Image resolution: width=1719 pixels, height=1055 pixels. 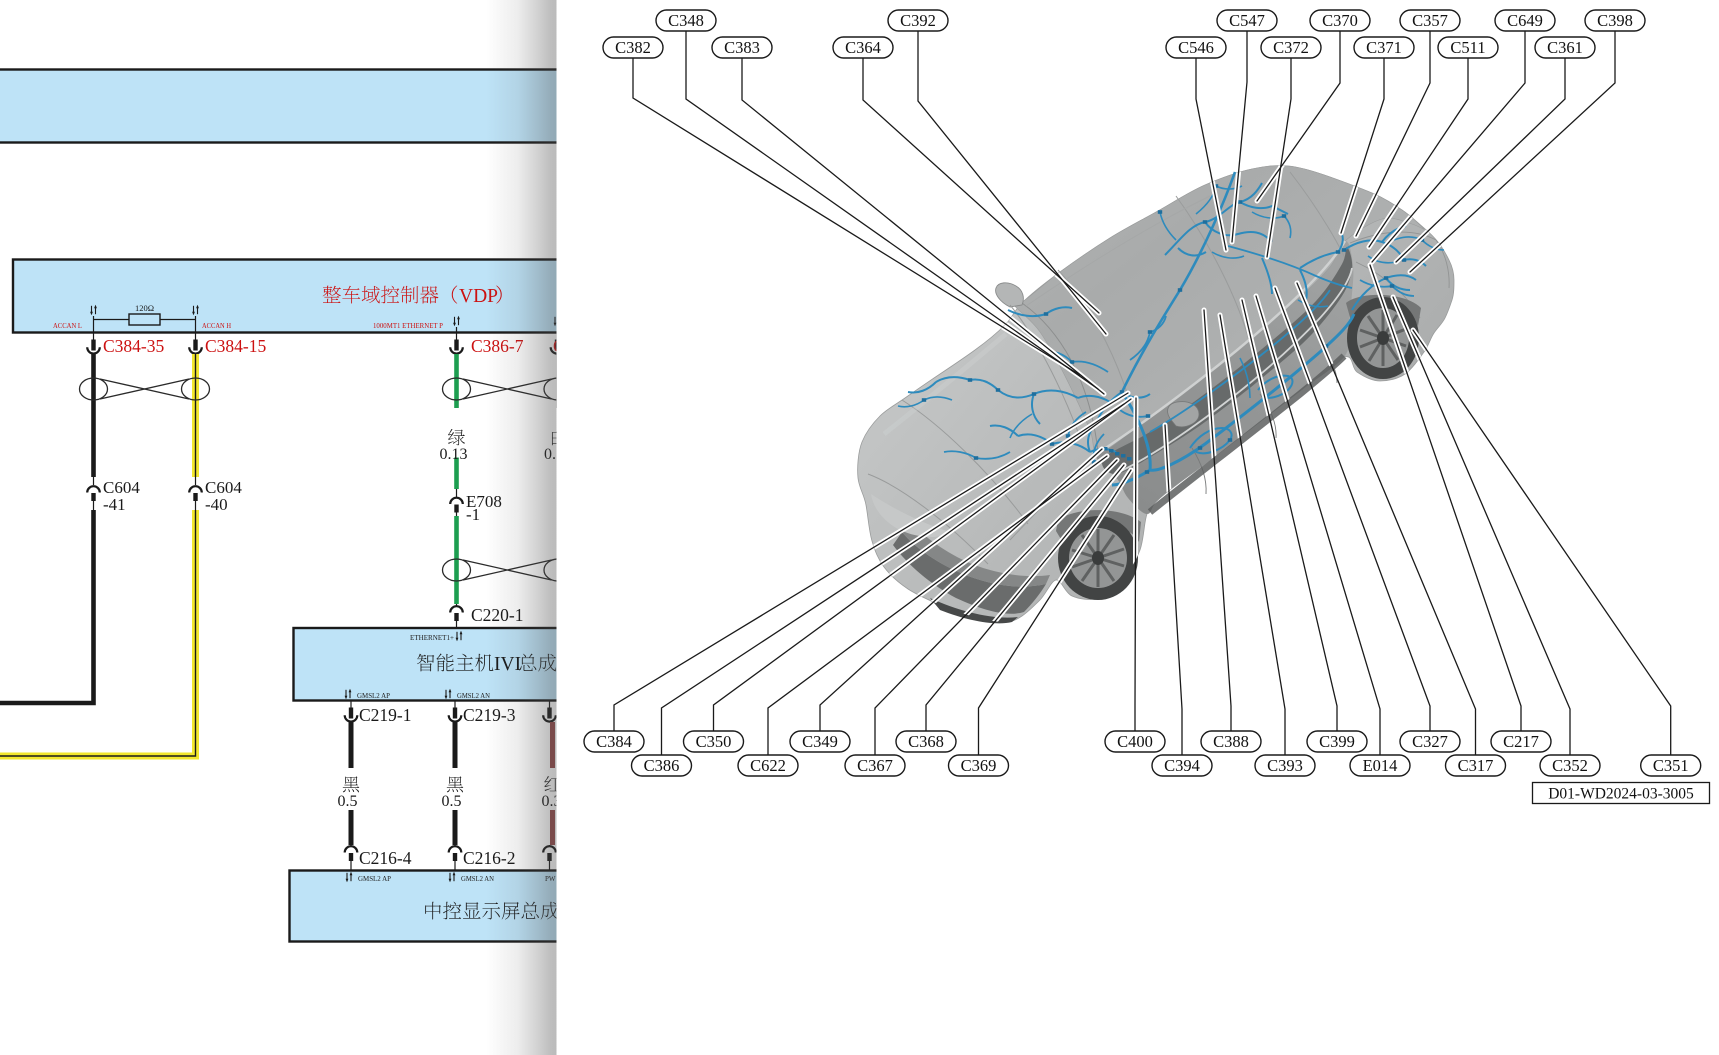 I want to click on svg-text: C547, so click(x=1247, y=20).